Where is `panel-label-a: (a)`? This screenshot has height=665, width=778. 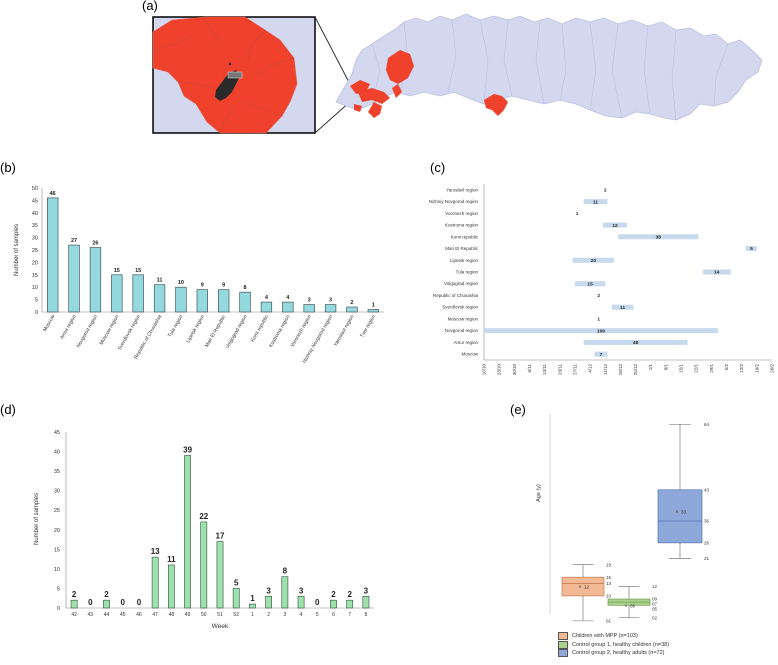
panel-label-a: (a) is located at coordinates (150, 6).